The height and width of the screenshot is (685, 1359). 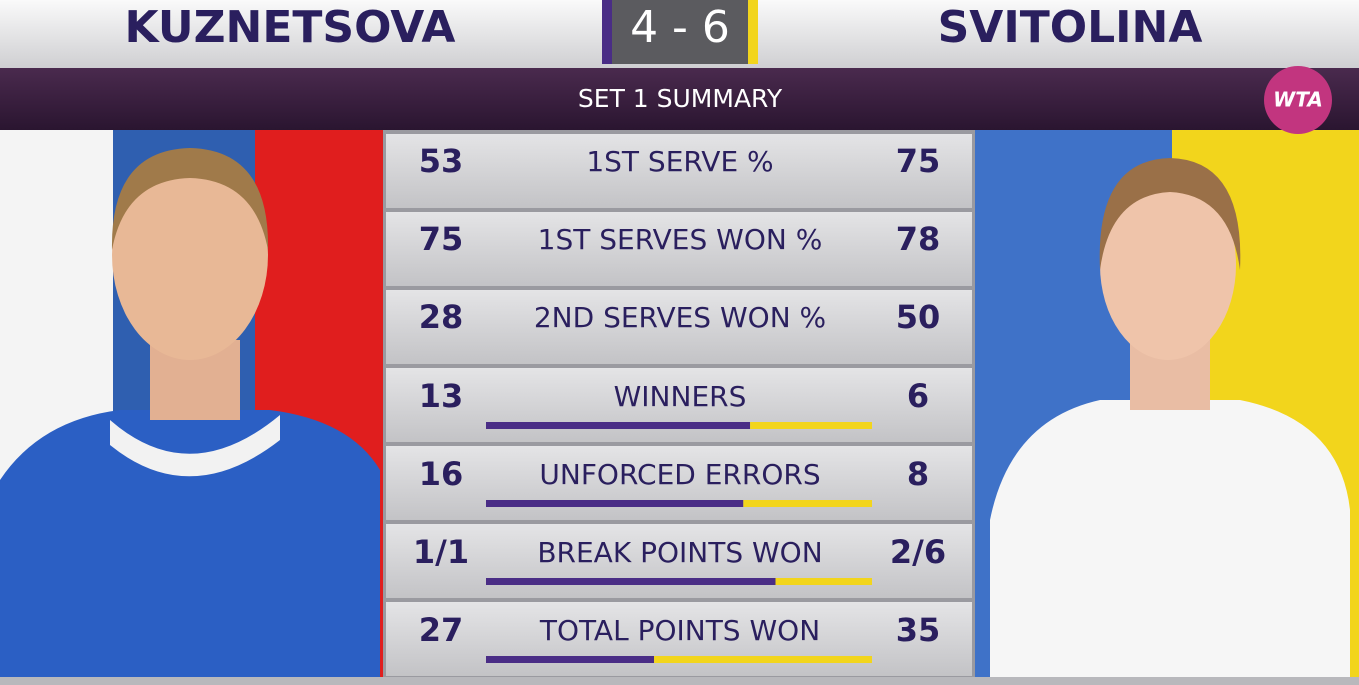 What do you see at coordinates (918, 317) in the screenshot?
I see `stat-right: 50` at bounding box center [918, 317].